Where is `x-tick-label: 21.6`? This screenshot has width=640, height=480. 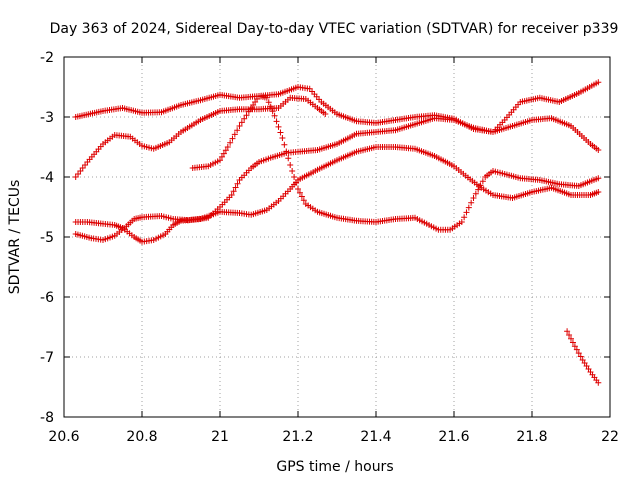 x-tick-label: 21.6 is located at coordinates (453, 437).